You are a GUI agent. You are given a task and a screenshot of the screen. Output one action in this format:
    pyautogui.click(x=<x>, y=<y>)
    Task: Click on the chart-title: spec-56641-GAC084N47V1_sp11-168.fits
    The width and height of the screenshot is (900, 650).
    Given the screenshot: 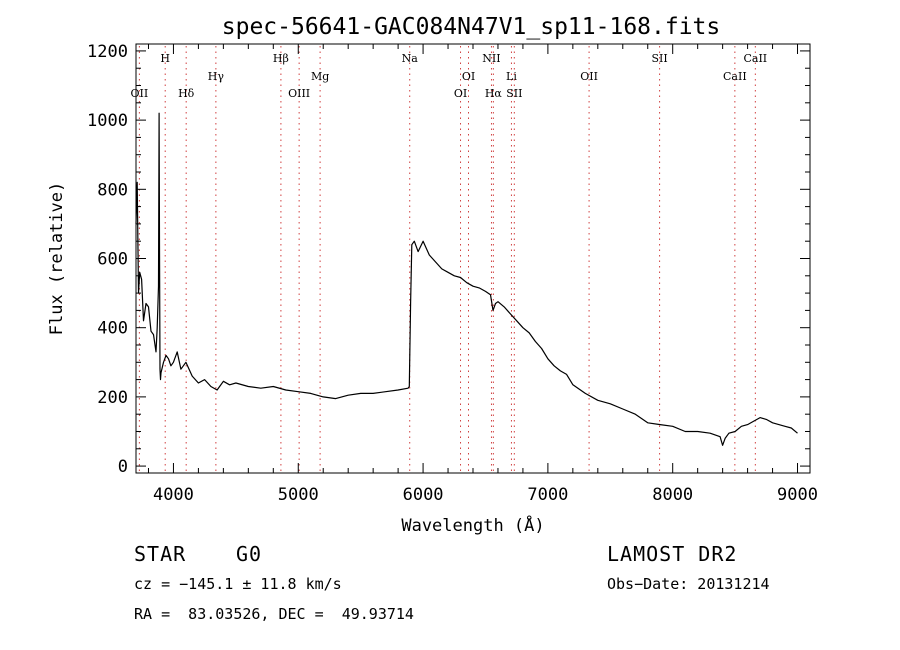 What is the action you would take?
    pyautogui.click(x=471, y=27)
    